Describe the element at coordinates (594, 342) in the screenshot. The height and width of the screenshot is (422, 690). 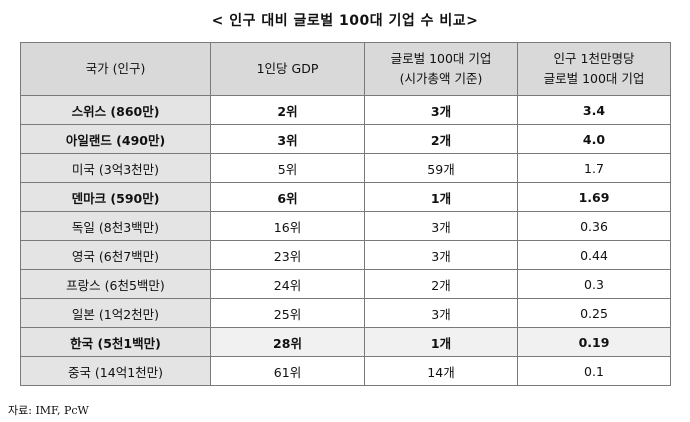
I see `cell-per10m: 0.19` at that location.